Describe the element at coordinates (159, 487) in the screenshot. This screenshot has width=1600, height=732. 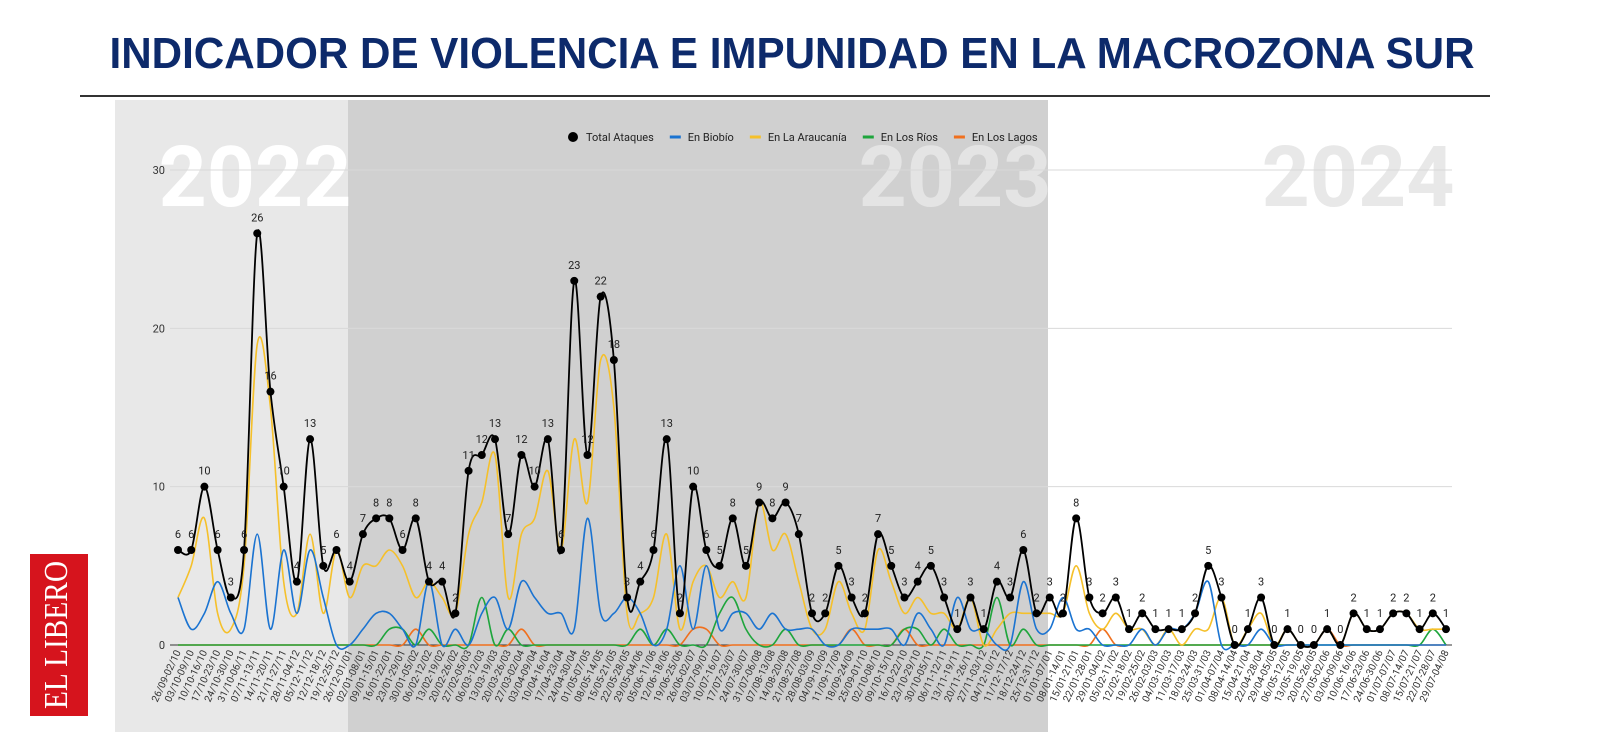
I see `y-tick-label: 10` at that location.